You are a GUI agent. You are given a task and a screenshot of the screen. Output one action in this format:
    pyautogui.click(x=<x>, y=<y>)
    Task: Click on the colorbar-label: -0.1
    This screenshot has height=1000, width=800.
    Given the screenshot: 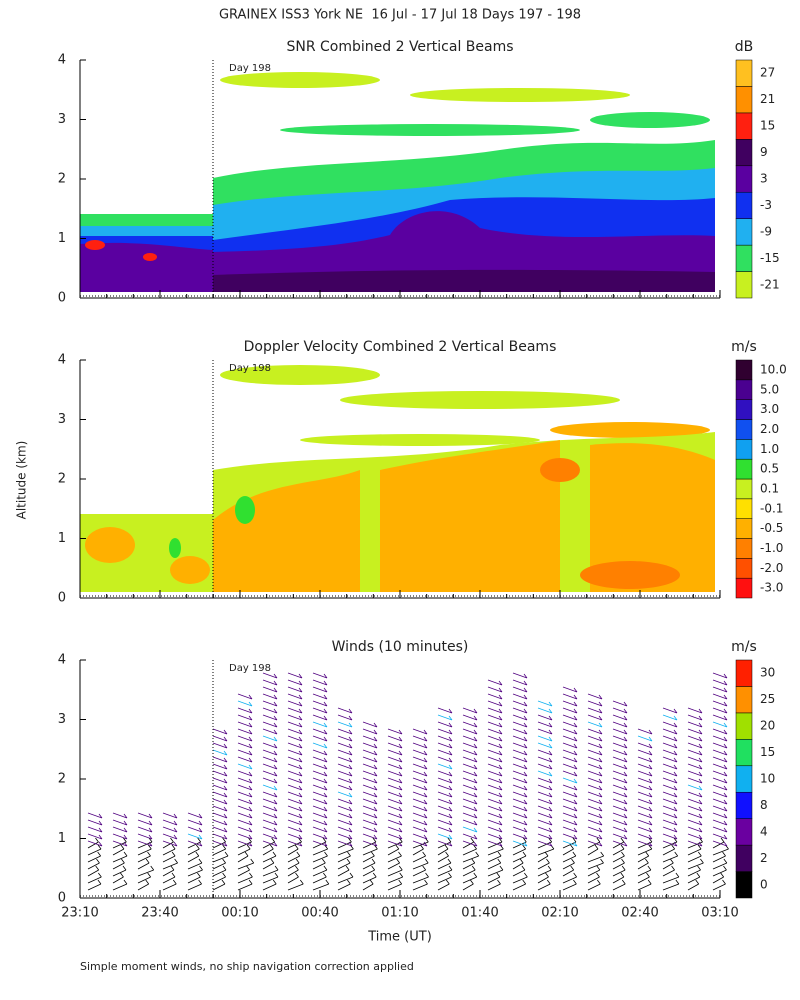 What is the action you would take?
    pyautogui.click(x=771, y=508)
    